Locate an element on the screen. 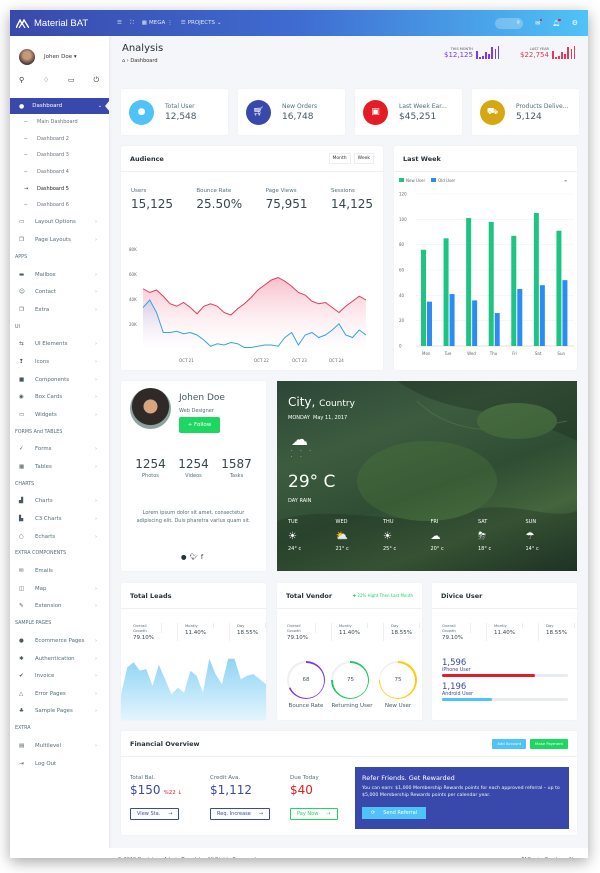 The image size is (600, 873). power-icon: ⏻ is located at coordinates (96, 80).